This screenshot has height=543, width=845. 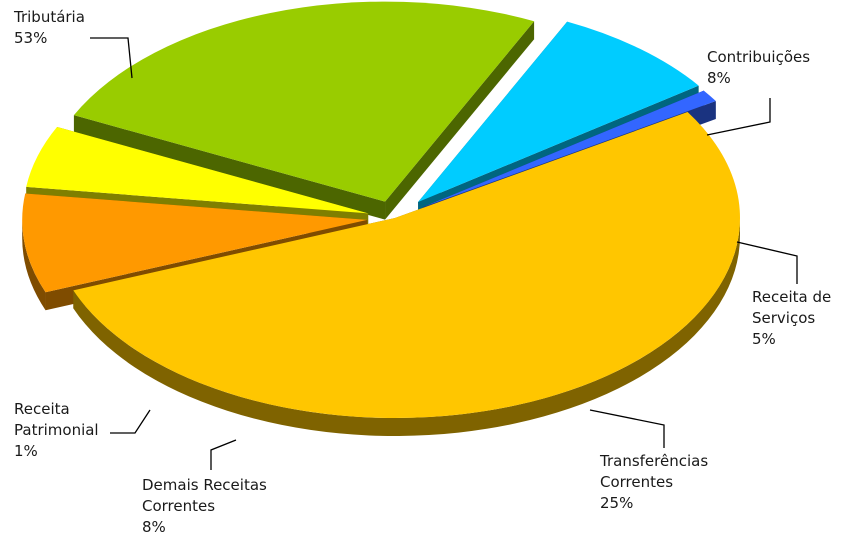 I want to click on slice-label-4: Transferências Correntes 25%, so click(x=653, y=482).